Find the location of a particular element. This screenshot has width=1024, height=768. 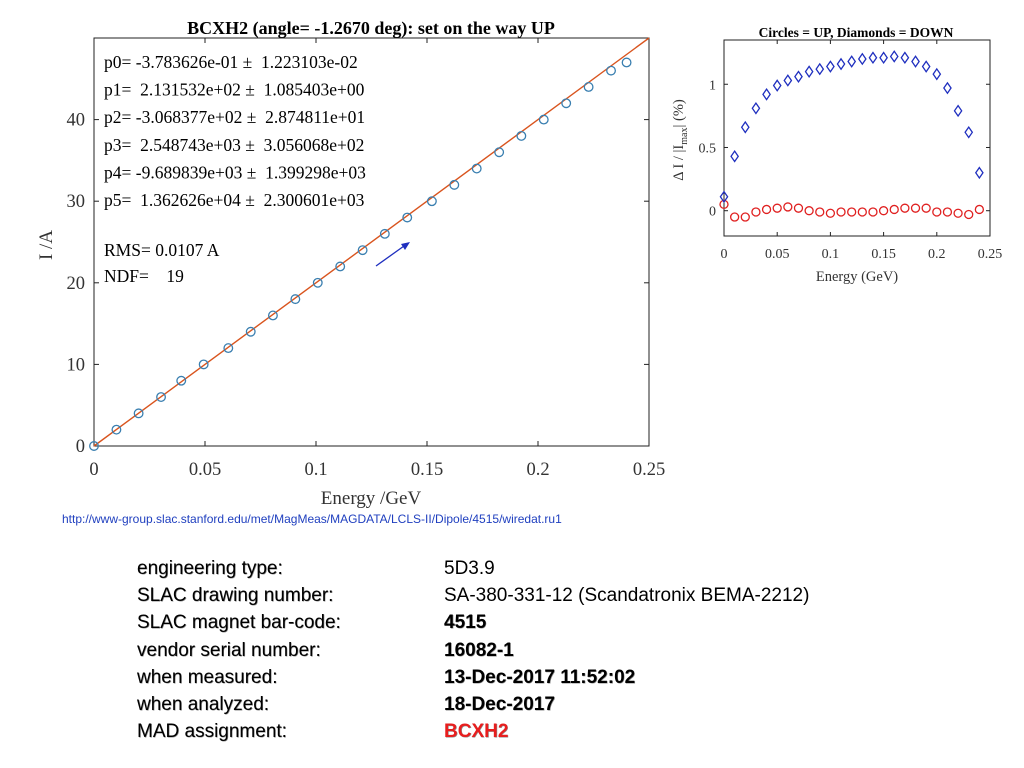

inset-y-tick-label: 1 is located at coordinates (712, 85).